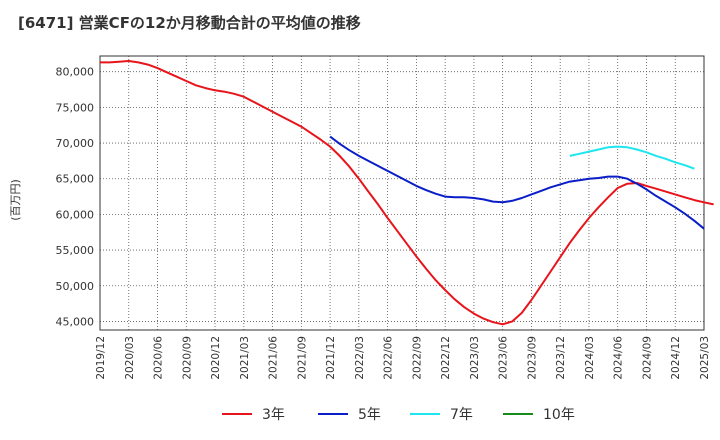 The image size is (720, 440). Describe the element at coordinates (75, 72) in the screenshot. I see `y-tick-label: 80,000` at that location.